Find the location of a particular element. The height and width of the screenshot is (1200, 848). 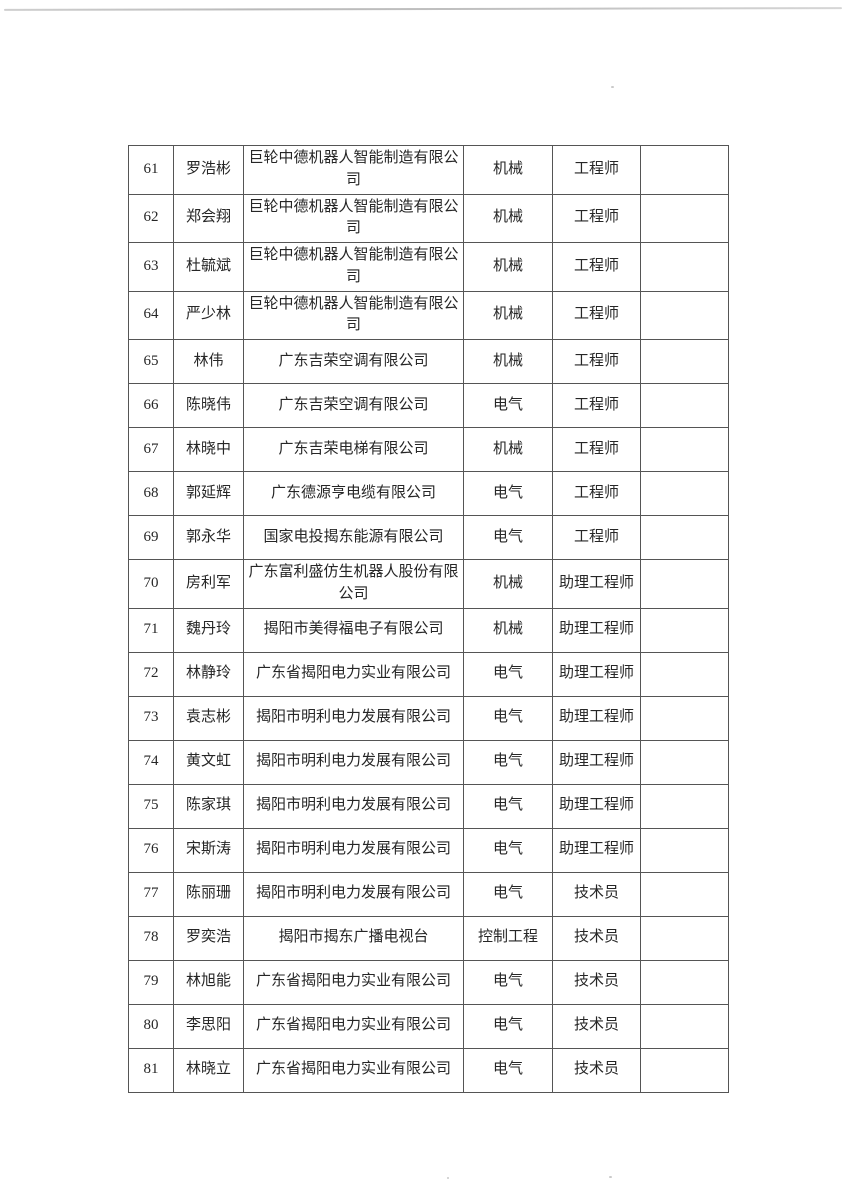

table-row: 65 林伟 广东吉荣空调有限公司 机械 工程师 is located at coordinates (428, 361).